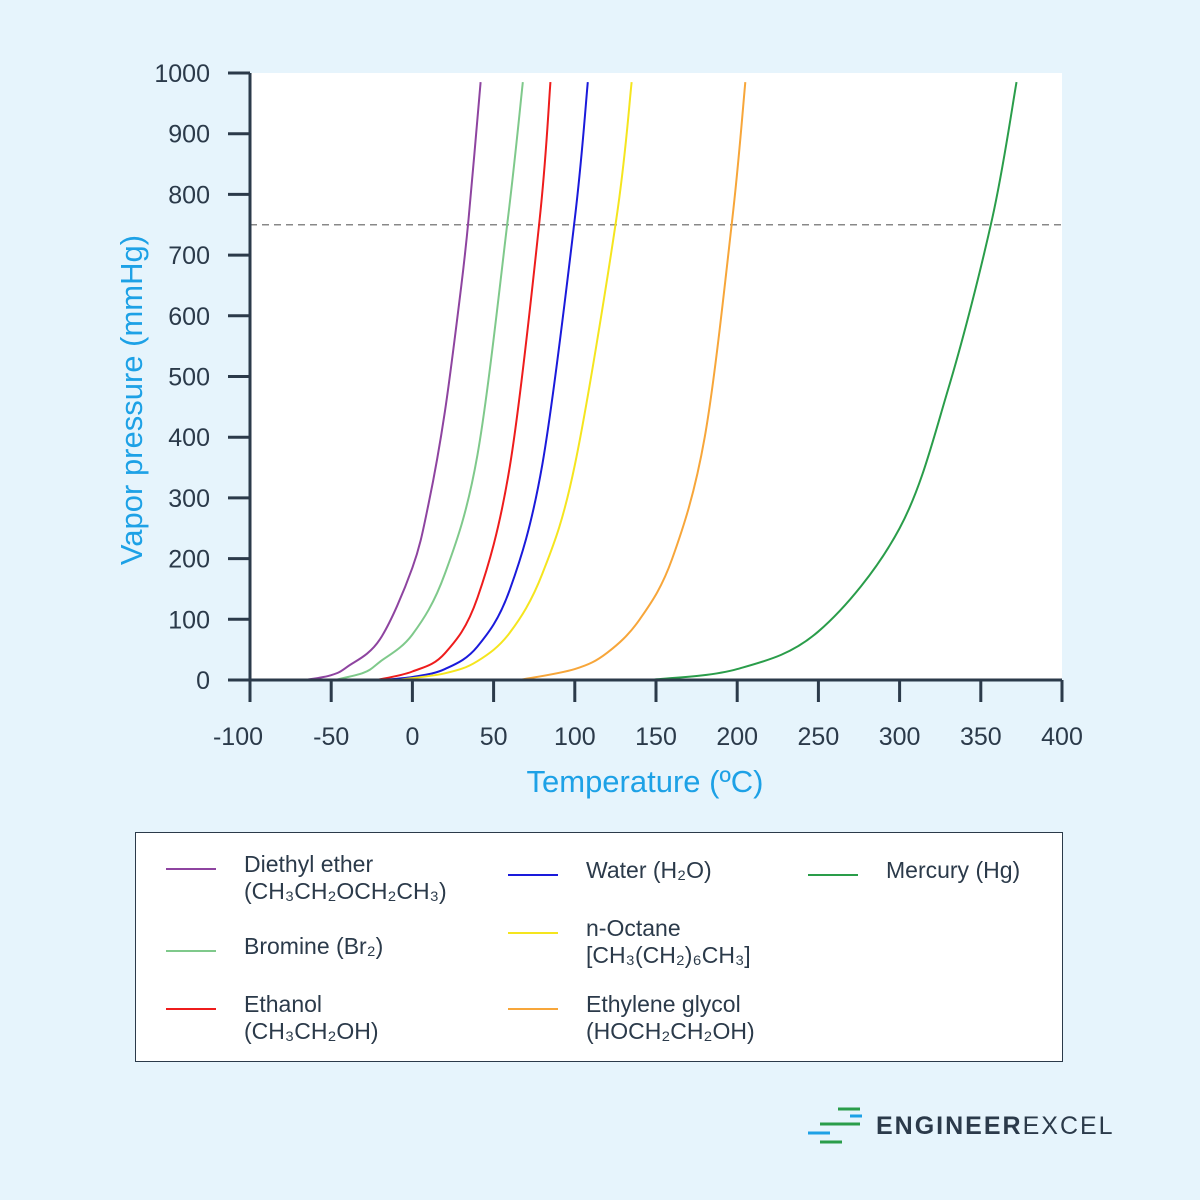 This screenshot has width=1200, height=1200. Describe the element at coordinates (238, 737) in the screenshot. I see `x-tick-label: -100` at that location.